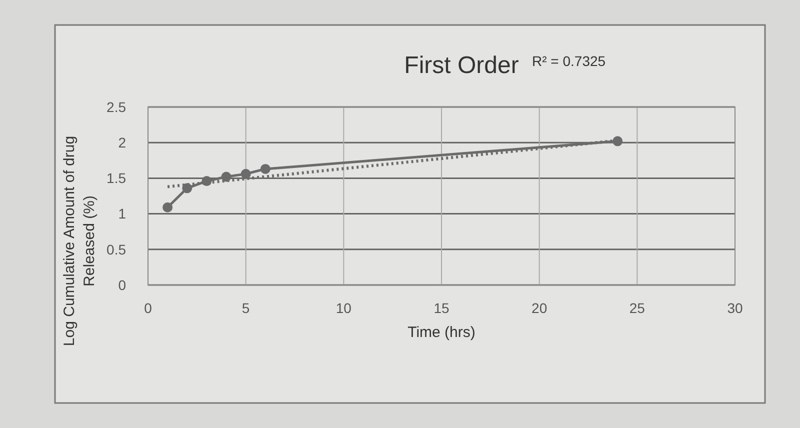 This screenshot has width=800, height=428. I want to click on x-tick-label: 5, so click(246, 308).